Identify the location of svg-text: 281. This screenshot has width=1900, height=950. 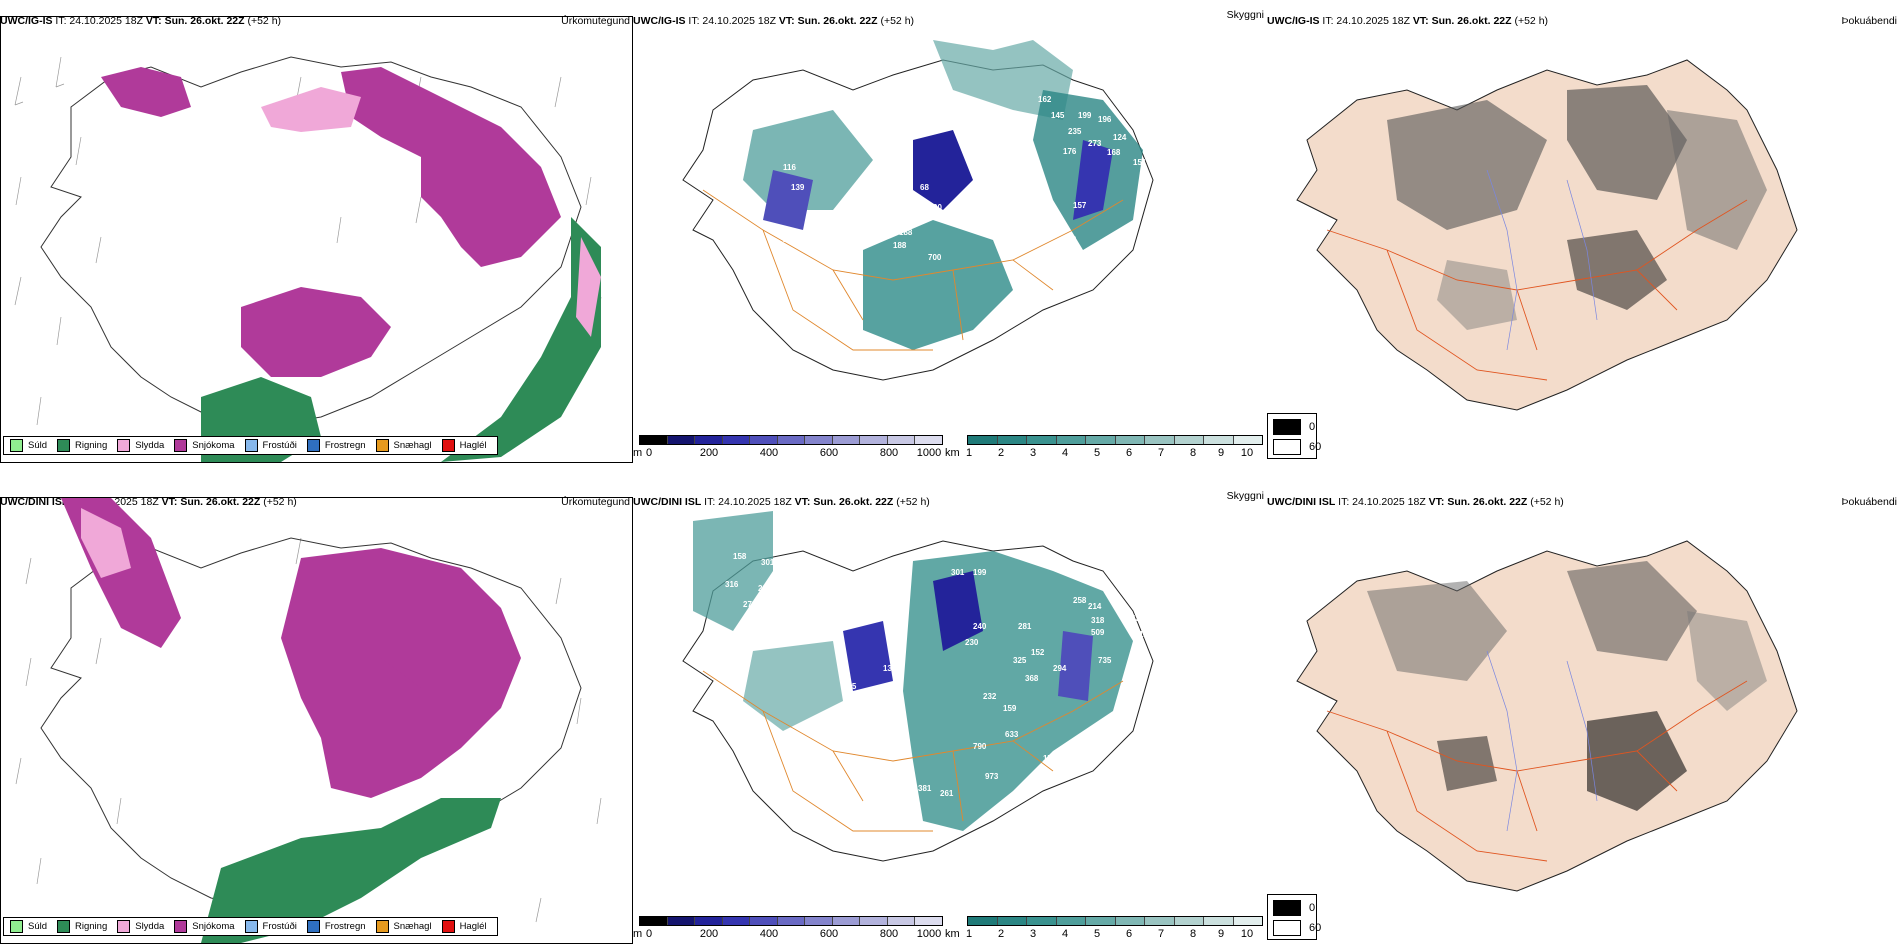
(1025, 626).